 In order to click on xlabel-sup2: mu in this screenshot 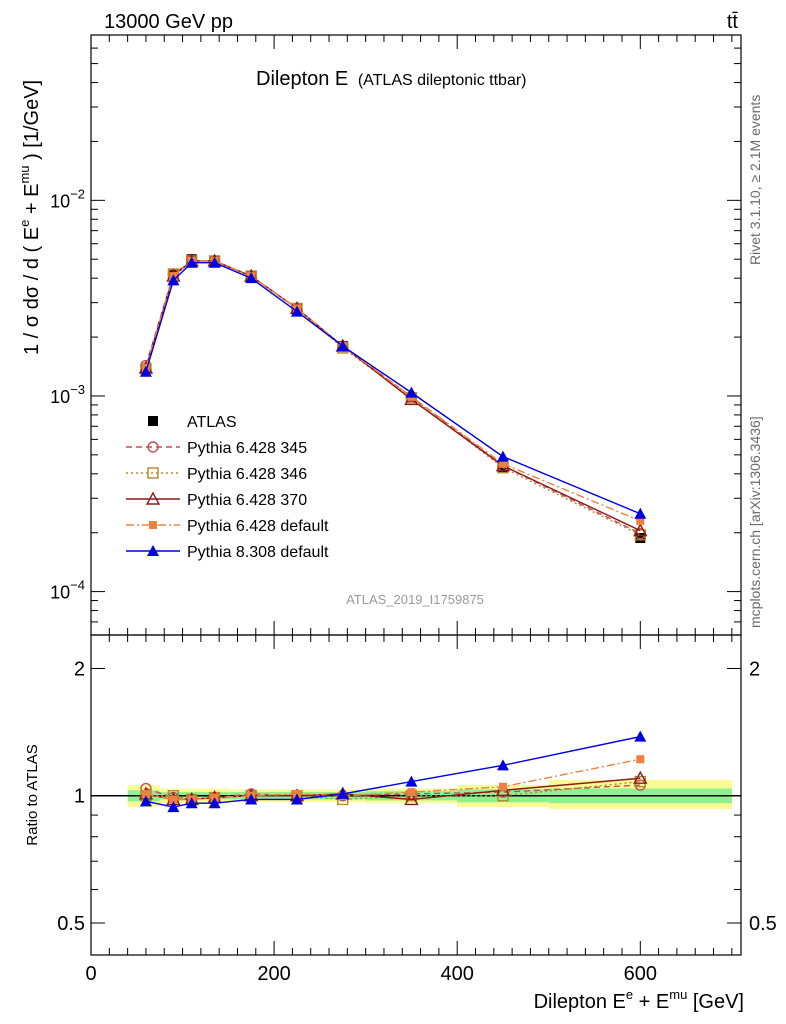, I will do `click(678, 994)`.